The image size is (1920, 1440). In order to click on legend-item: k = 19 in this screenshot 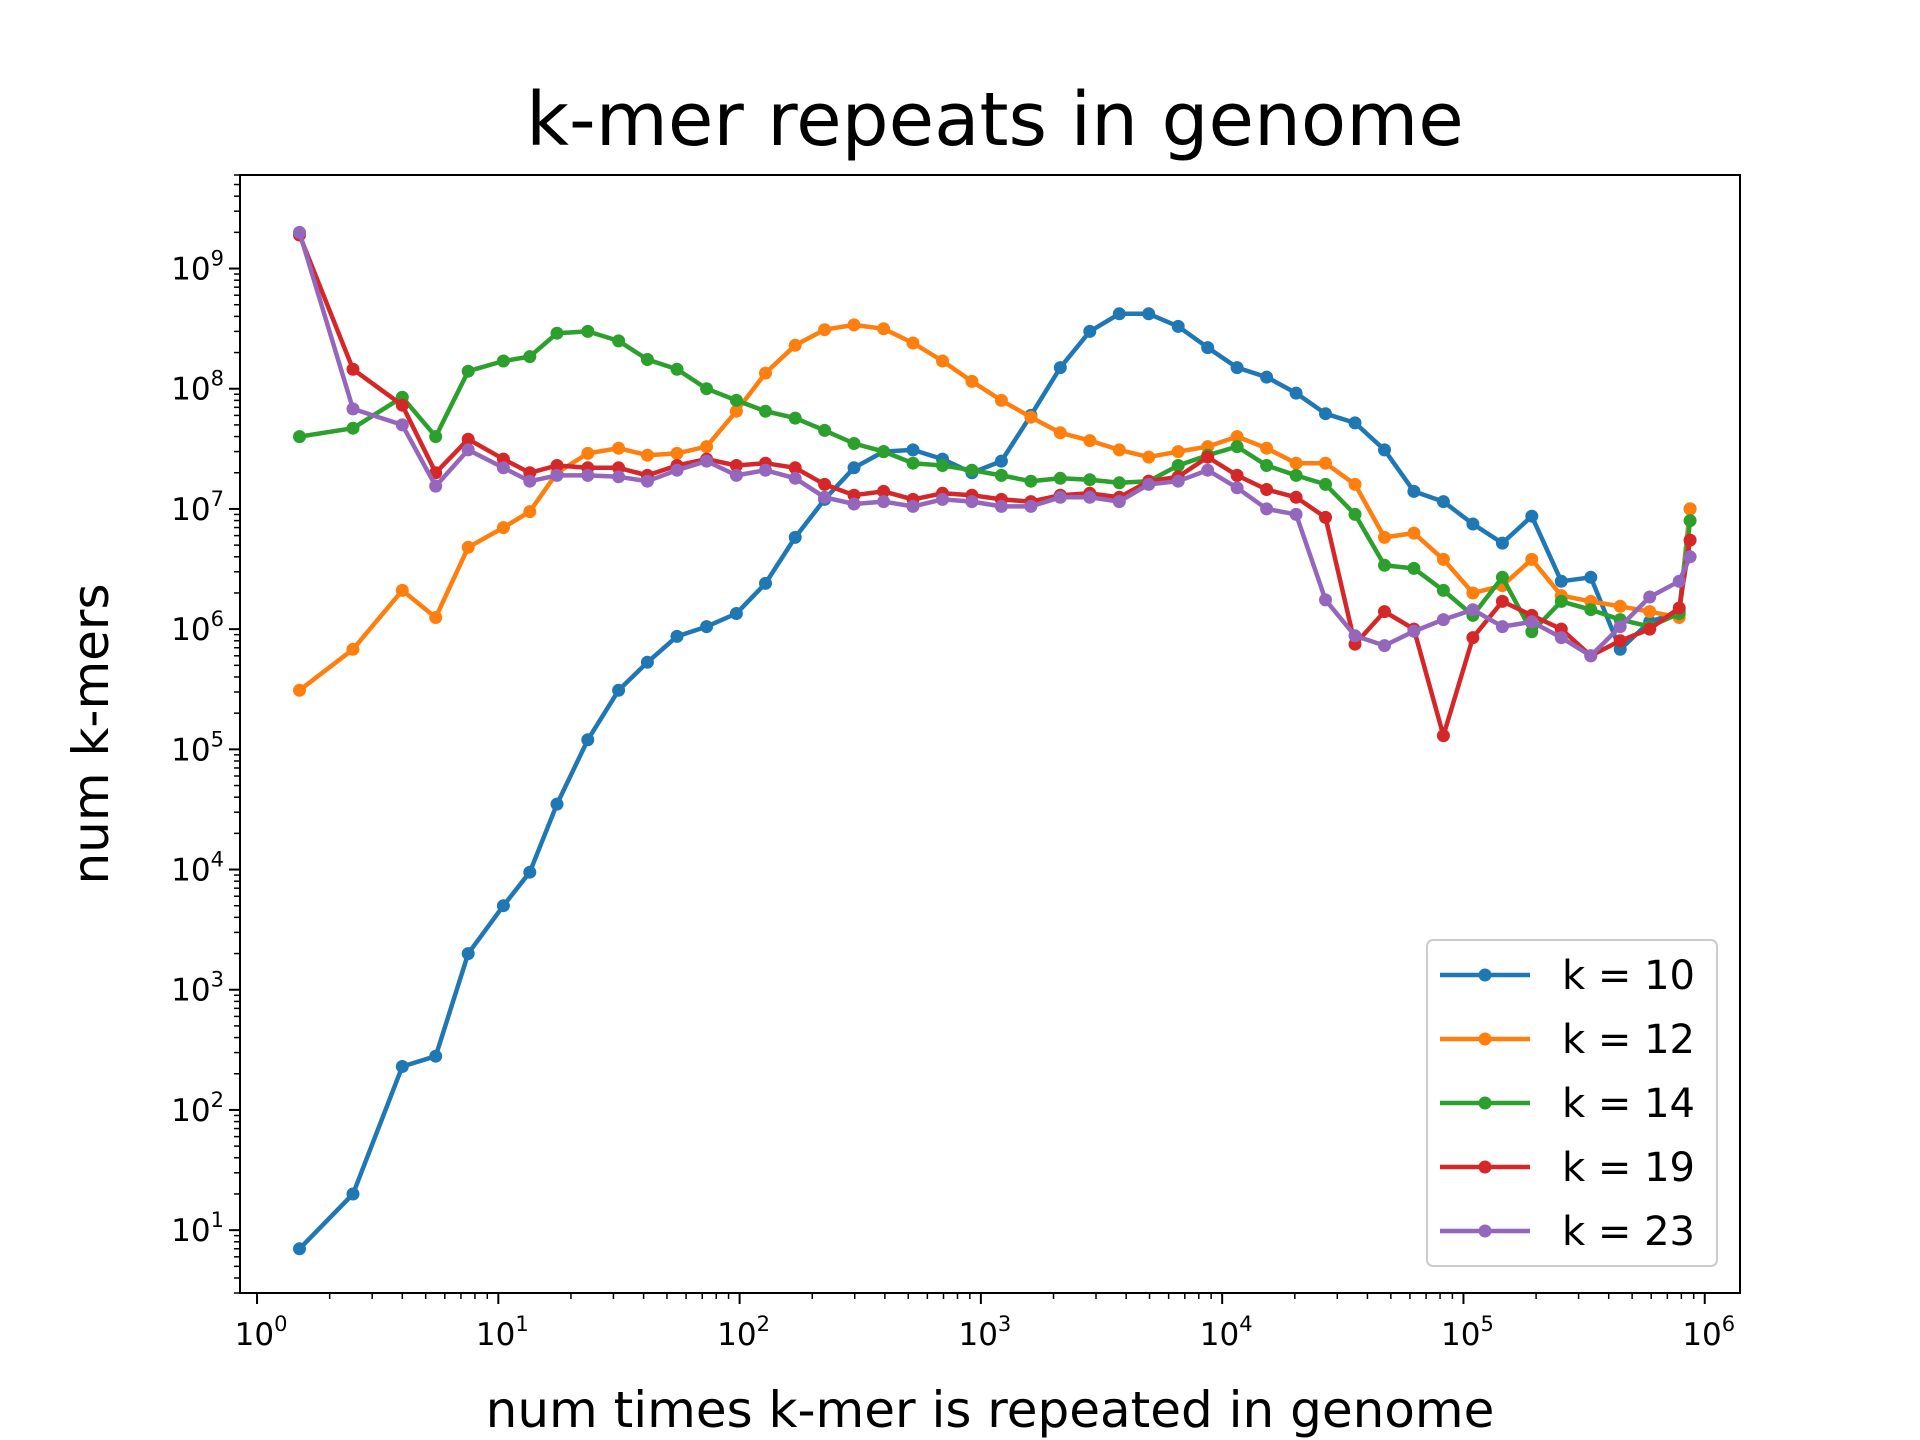, I will do `click(1567, 1168)`.